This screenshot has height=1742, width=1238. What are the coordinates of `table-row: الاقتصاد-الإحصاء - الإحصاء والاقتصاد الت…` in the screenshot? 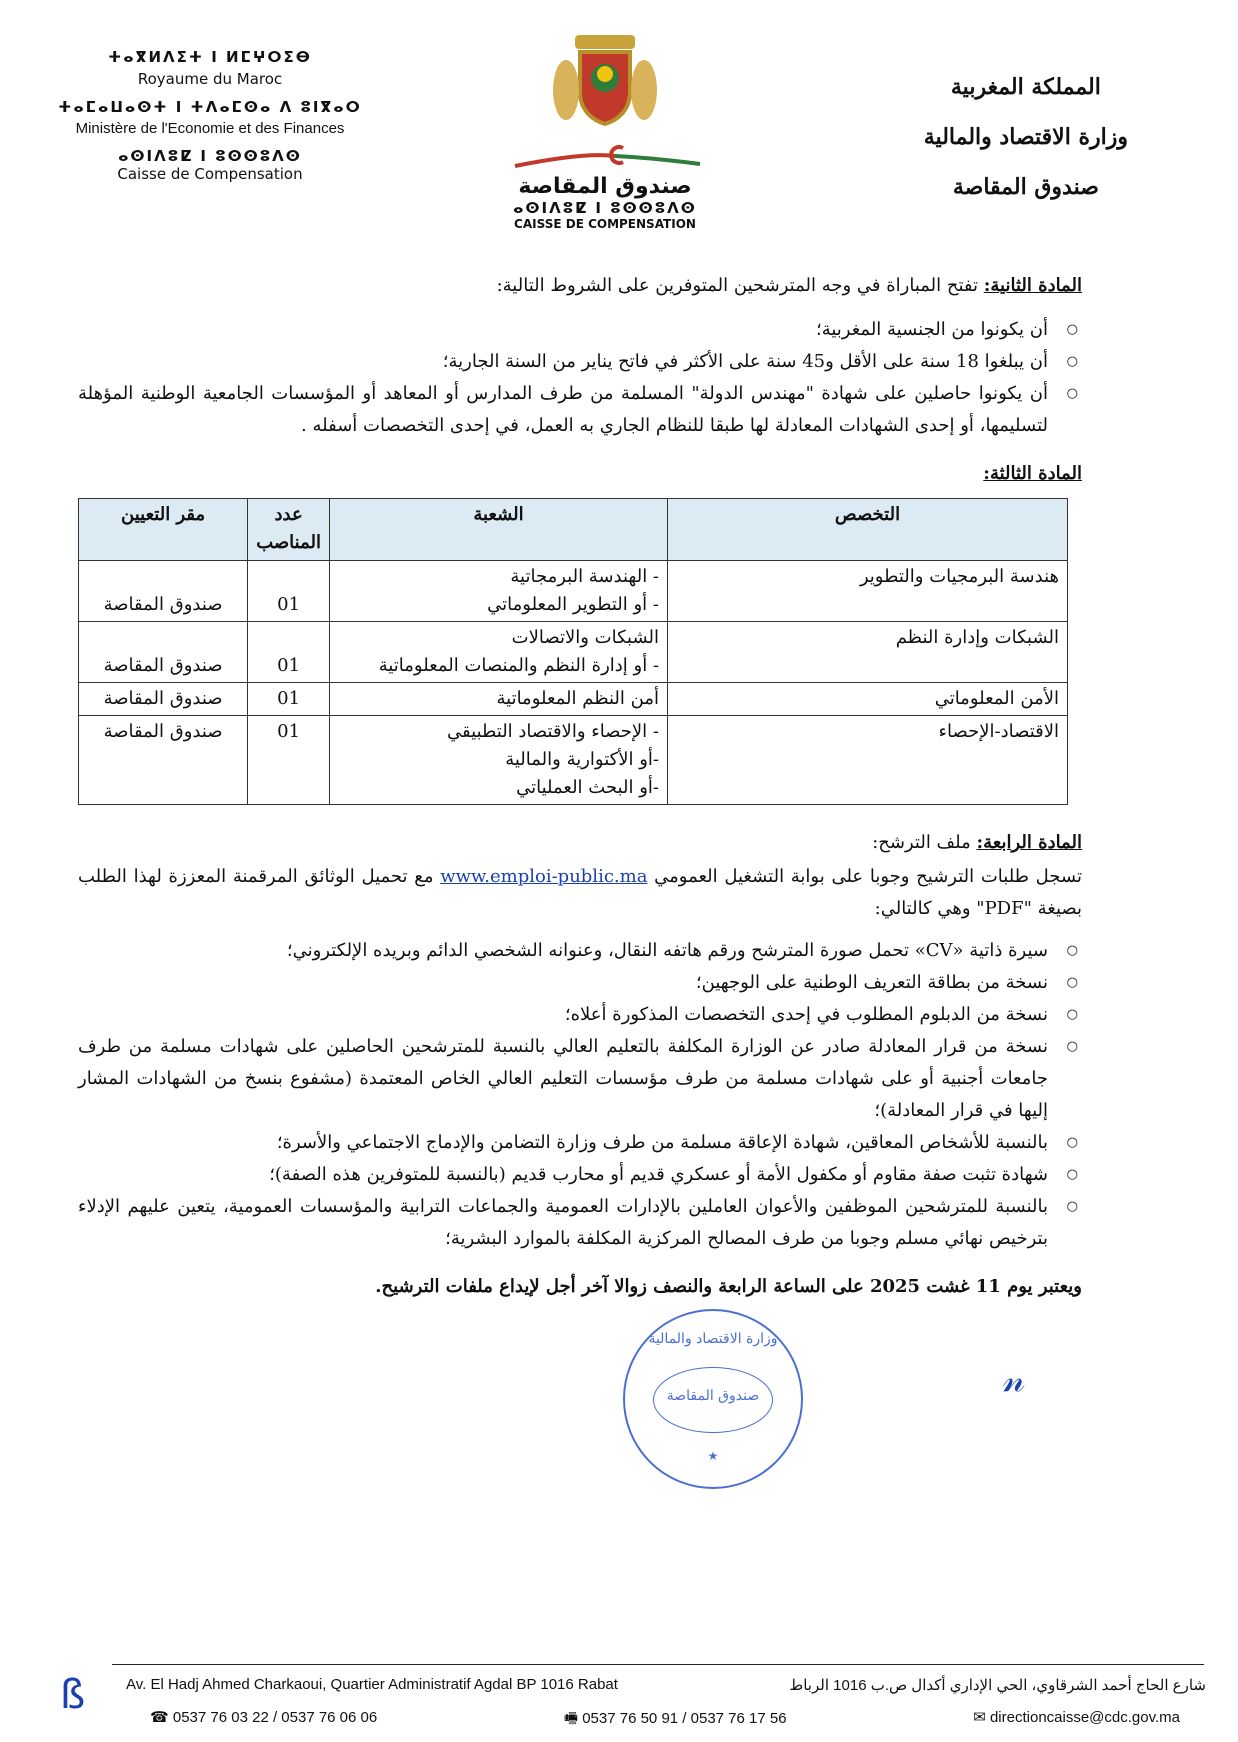 It's located at (572, 760).